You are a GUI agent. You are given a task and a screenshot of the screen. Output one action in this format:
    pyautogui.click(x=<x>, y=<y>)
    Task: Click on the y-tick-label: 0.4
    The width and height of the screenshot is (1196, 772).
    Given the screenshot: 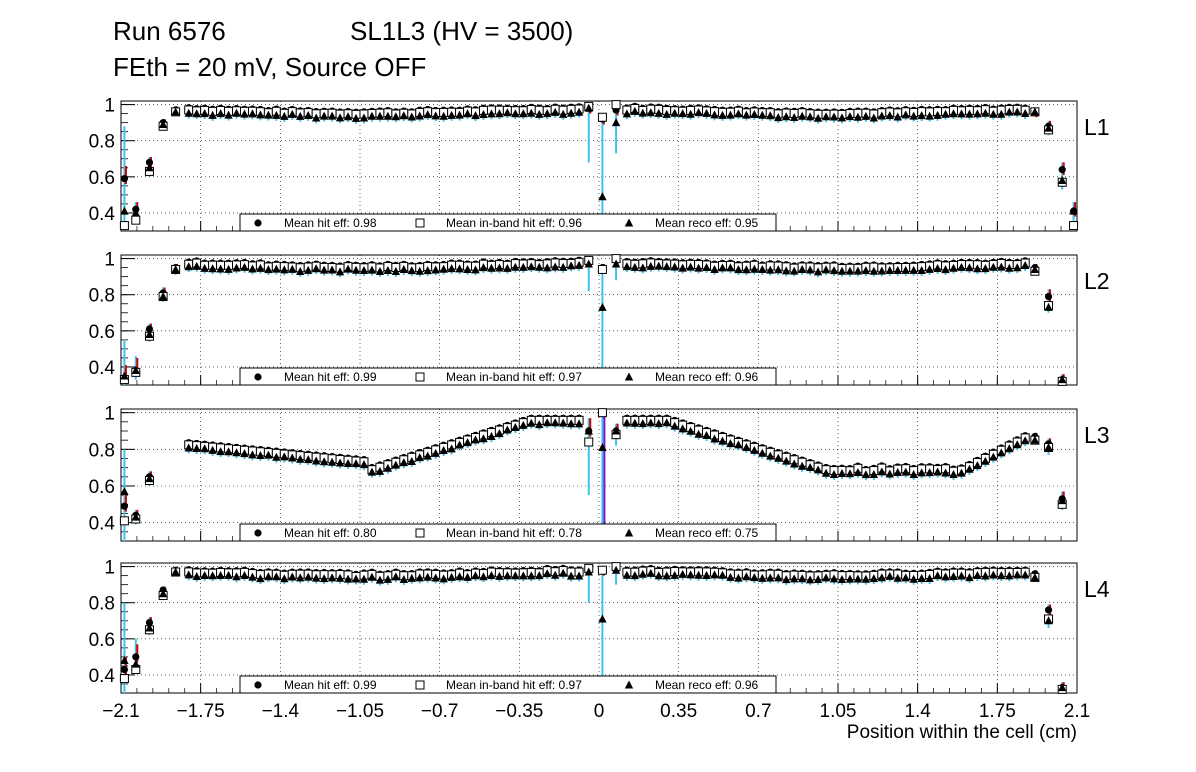 What is the action you would take?
    pyautogui.click(x=102, y=214)
    